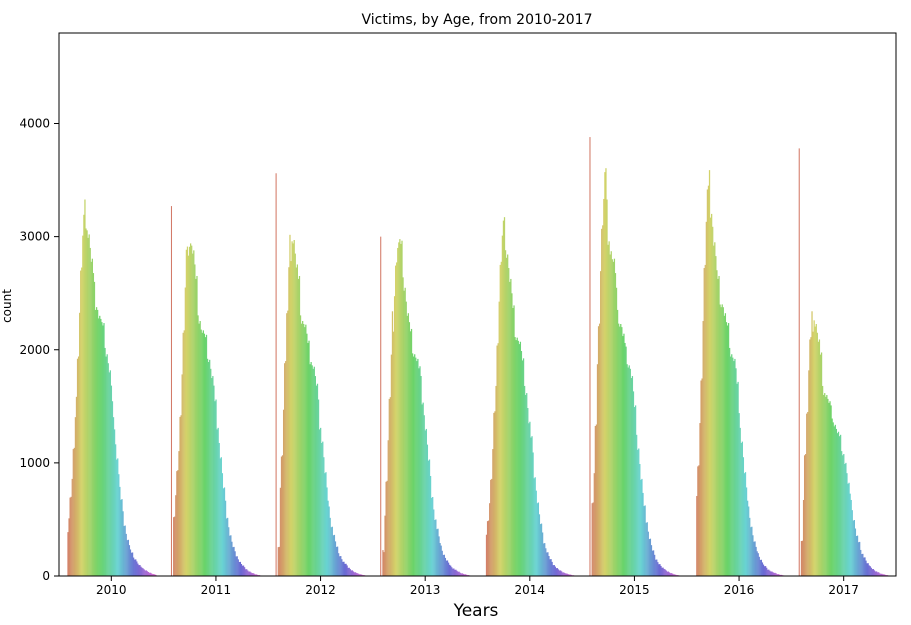 The height and width of the screenshot is (625, 911). I want to click on y-tick-label: 3000, so click(34, 237).